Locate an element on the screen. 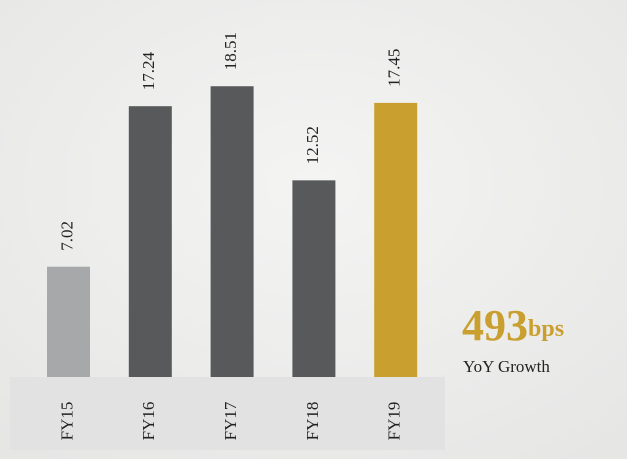 Image resolution: width=627 pixels, height=459 pixels. x-tick-label: FY16 is located at coordinates (148, 421).